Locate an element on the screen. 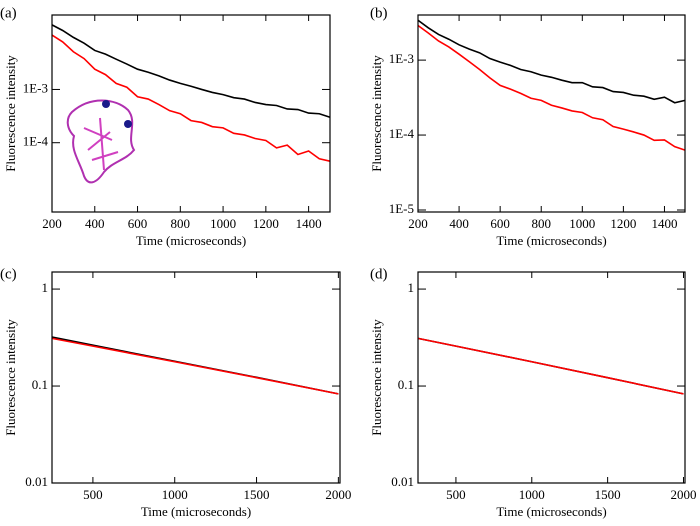  y-tick-label: 1E-5 is located at coordinates (401, 208).